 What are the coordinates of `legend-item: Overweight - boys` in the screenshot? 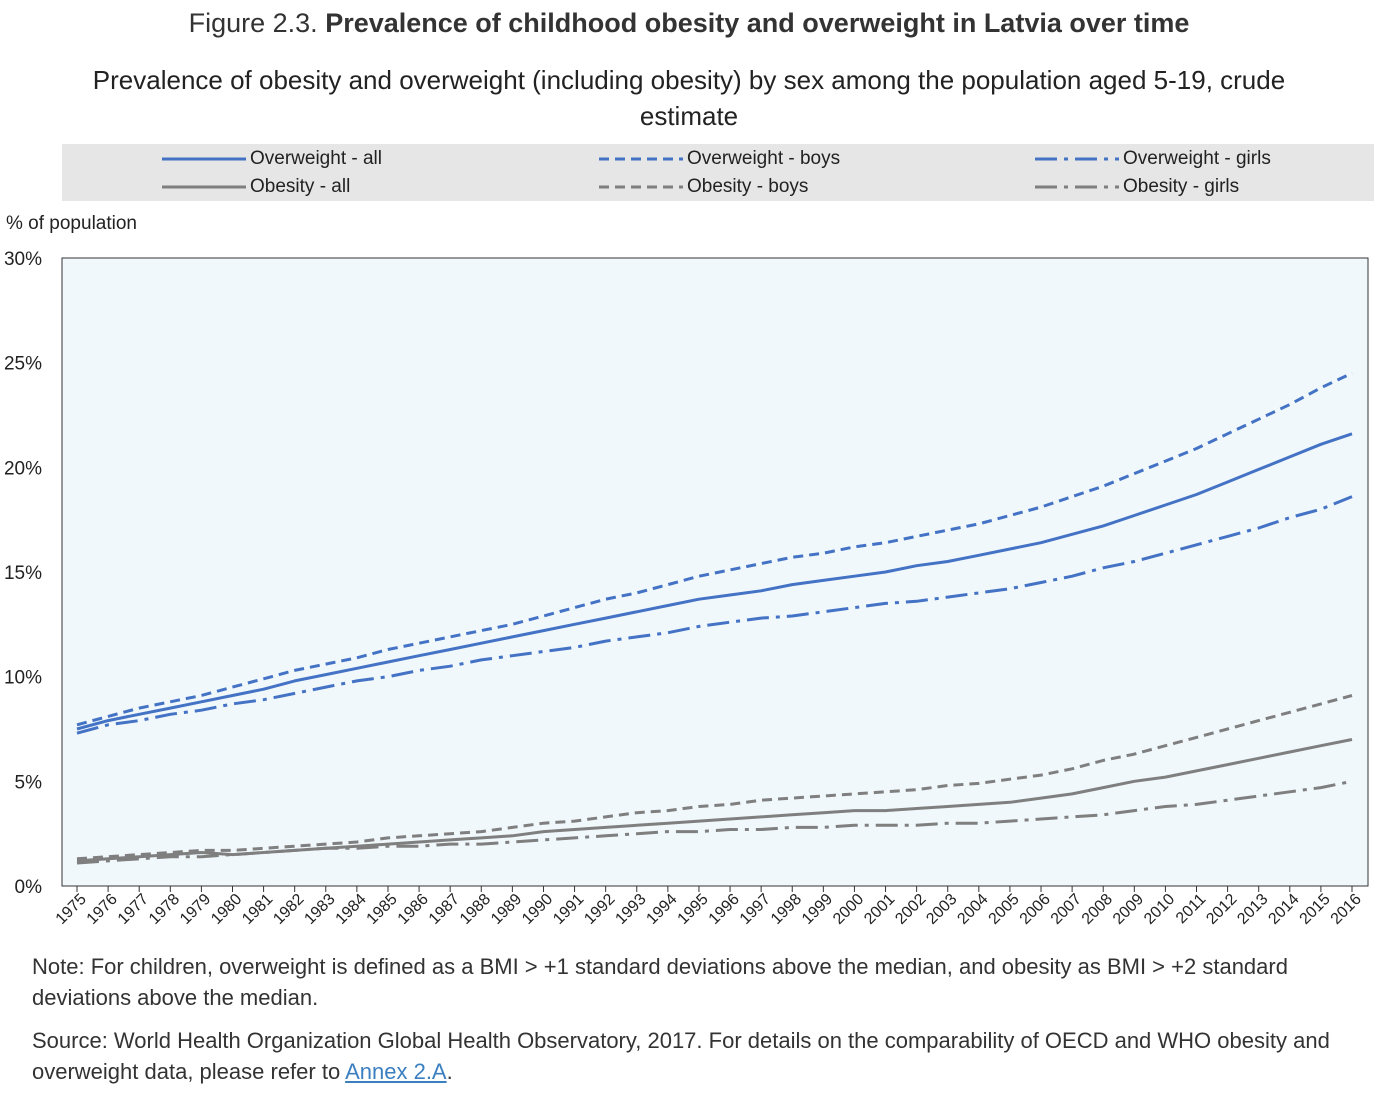 It's located at (719, 159).